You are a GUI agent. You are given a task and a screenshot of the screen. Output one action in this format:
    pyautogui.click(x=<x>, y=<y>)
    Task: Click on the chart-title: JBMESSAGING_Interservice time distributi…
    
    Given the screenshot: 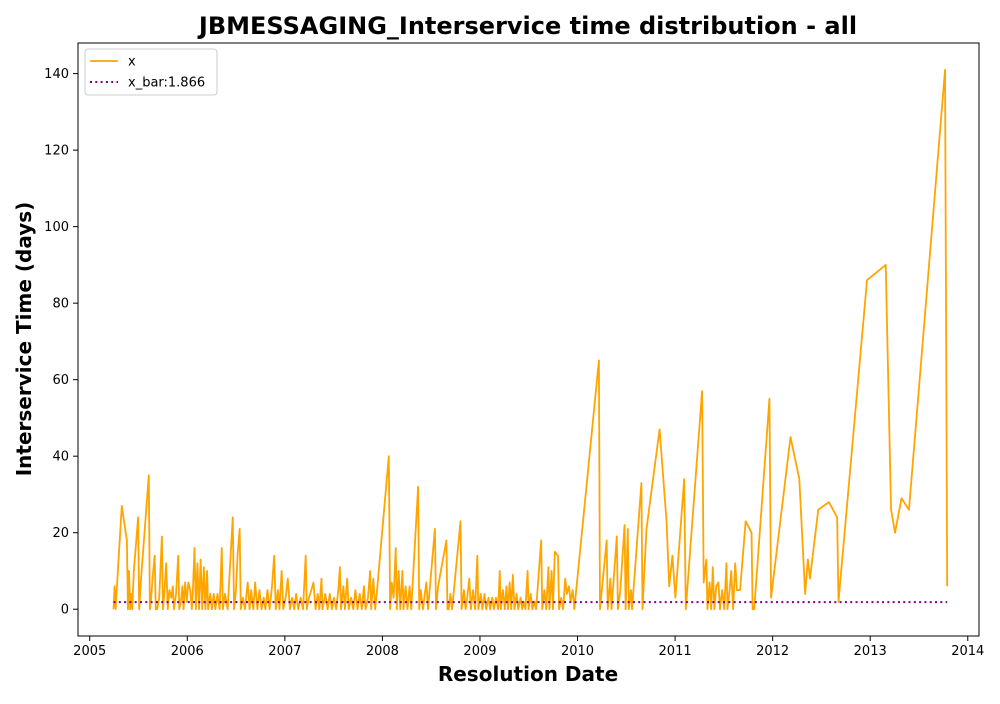 What is the action you would take?
    pyautogui.click(x=527, y=26)
    